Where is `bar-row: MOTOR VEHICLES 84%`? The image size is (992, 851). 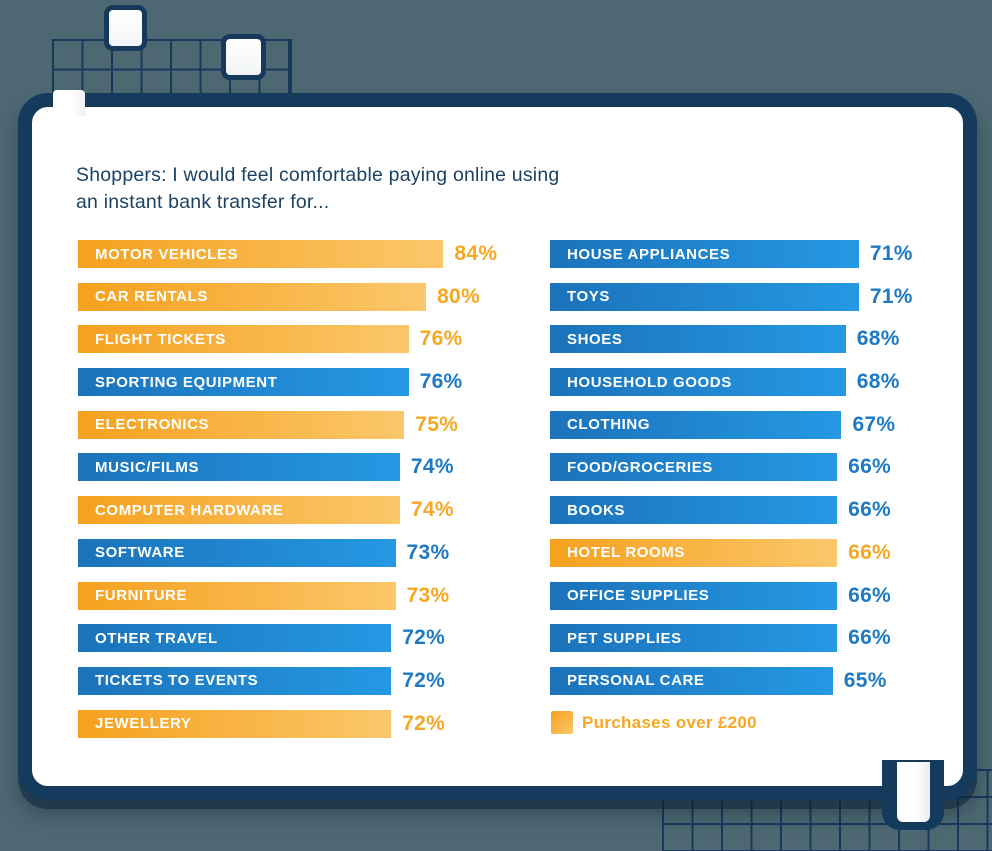 bar-row: MOTOR VEHICLES 84% is located at coordinates (287, 254).